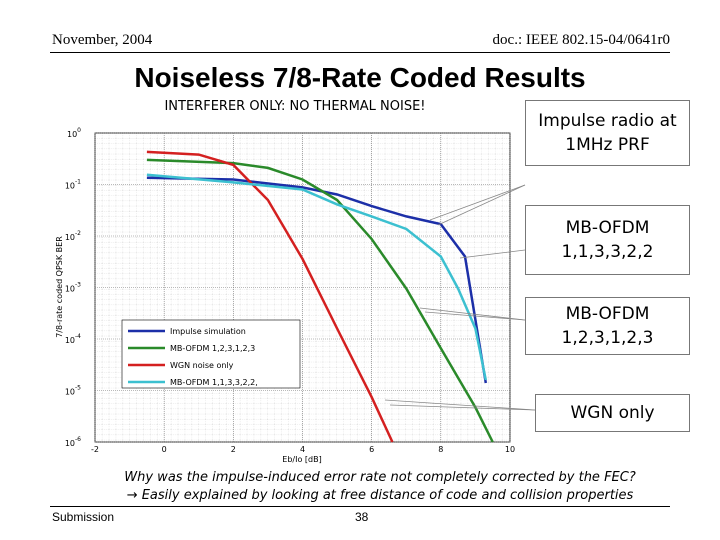 The width and height of the screenshot is (720, 540). Describe the element at coordinates (294, 106) in the screenshot. I see `chart-subtitle: INTERFERER ONLY: NO THERMAL NOISE!` at that location.